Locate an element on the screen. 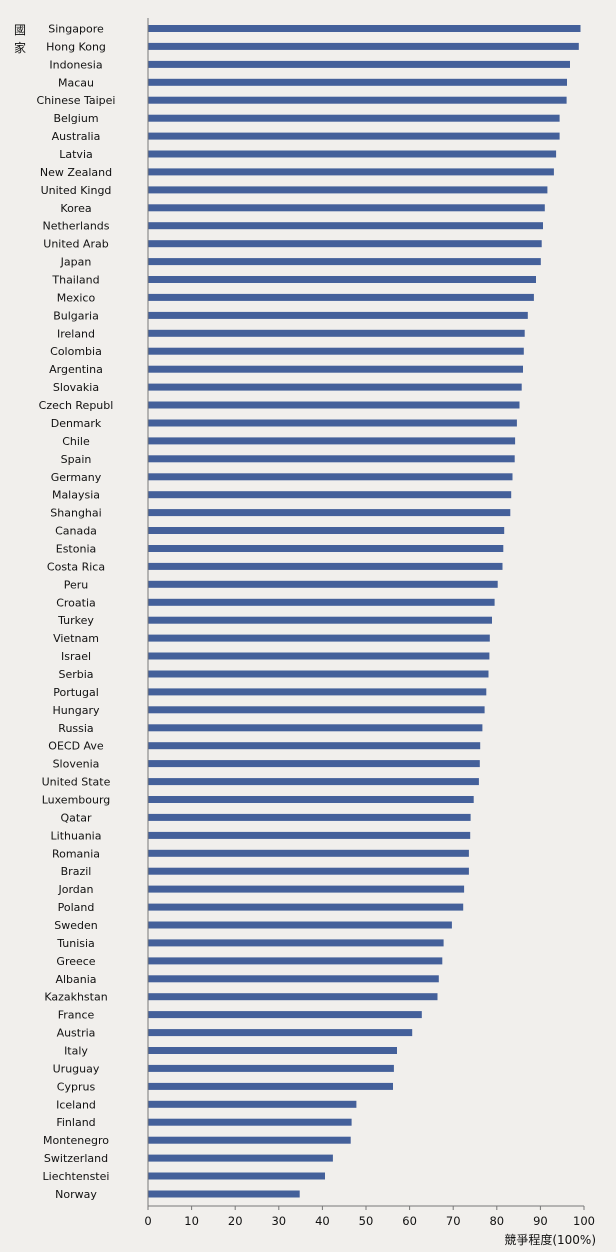 Image resolution: width=616 pixels, height=1252 pixels. x-tick-label: 30 is located at coordinates (278, 1221).